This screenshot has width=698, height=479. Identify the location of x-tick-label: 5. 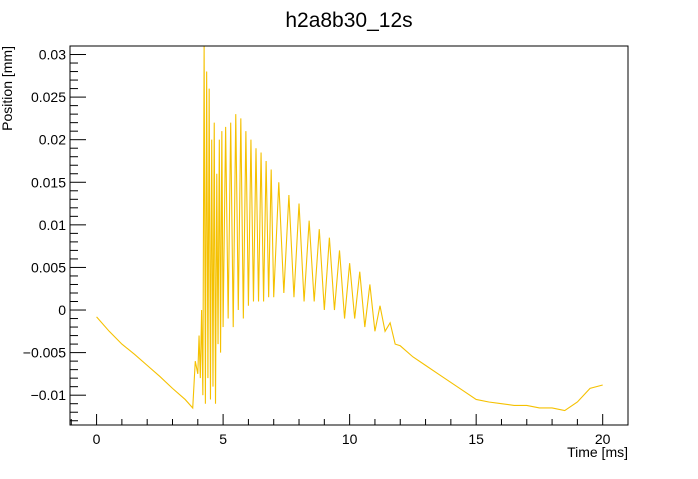
(223, 439).